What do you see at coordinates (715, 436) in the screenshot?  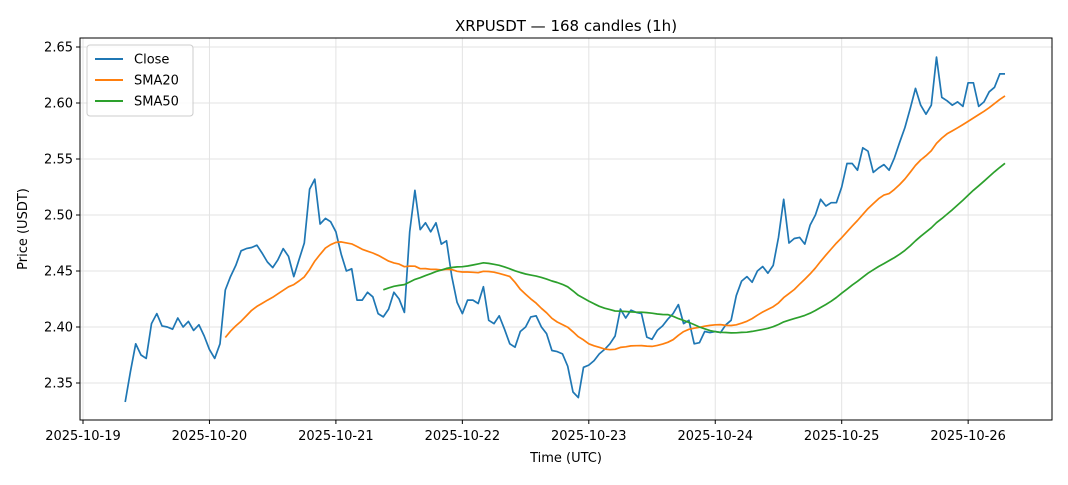 I see `x-tick-label: 2025-10-24` at bounding box center [715, 436].